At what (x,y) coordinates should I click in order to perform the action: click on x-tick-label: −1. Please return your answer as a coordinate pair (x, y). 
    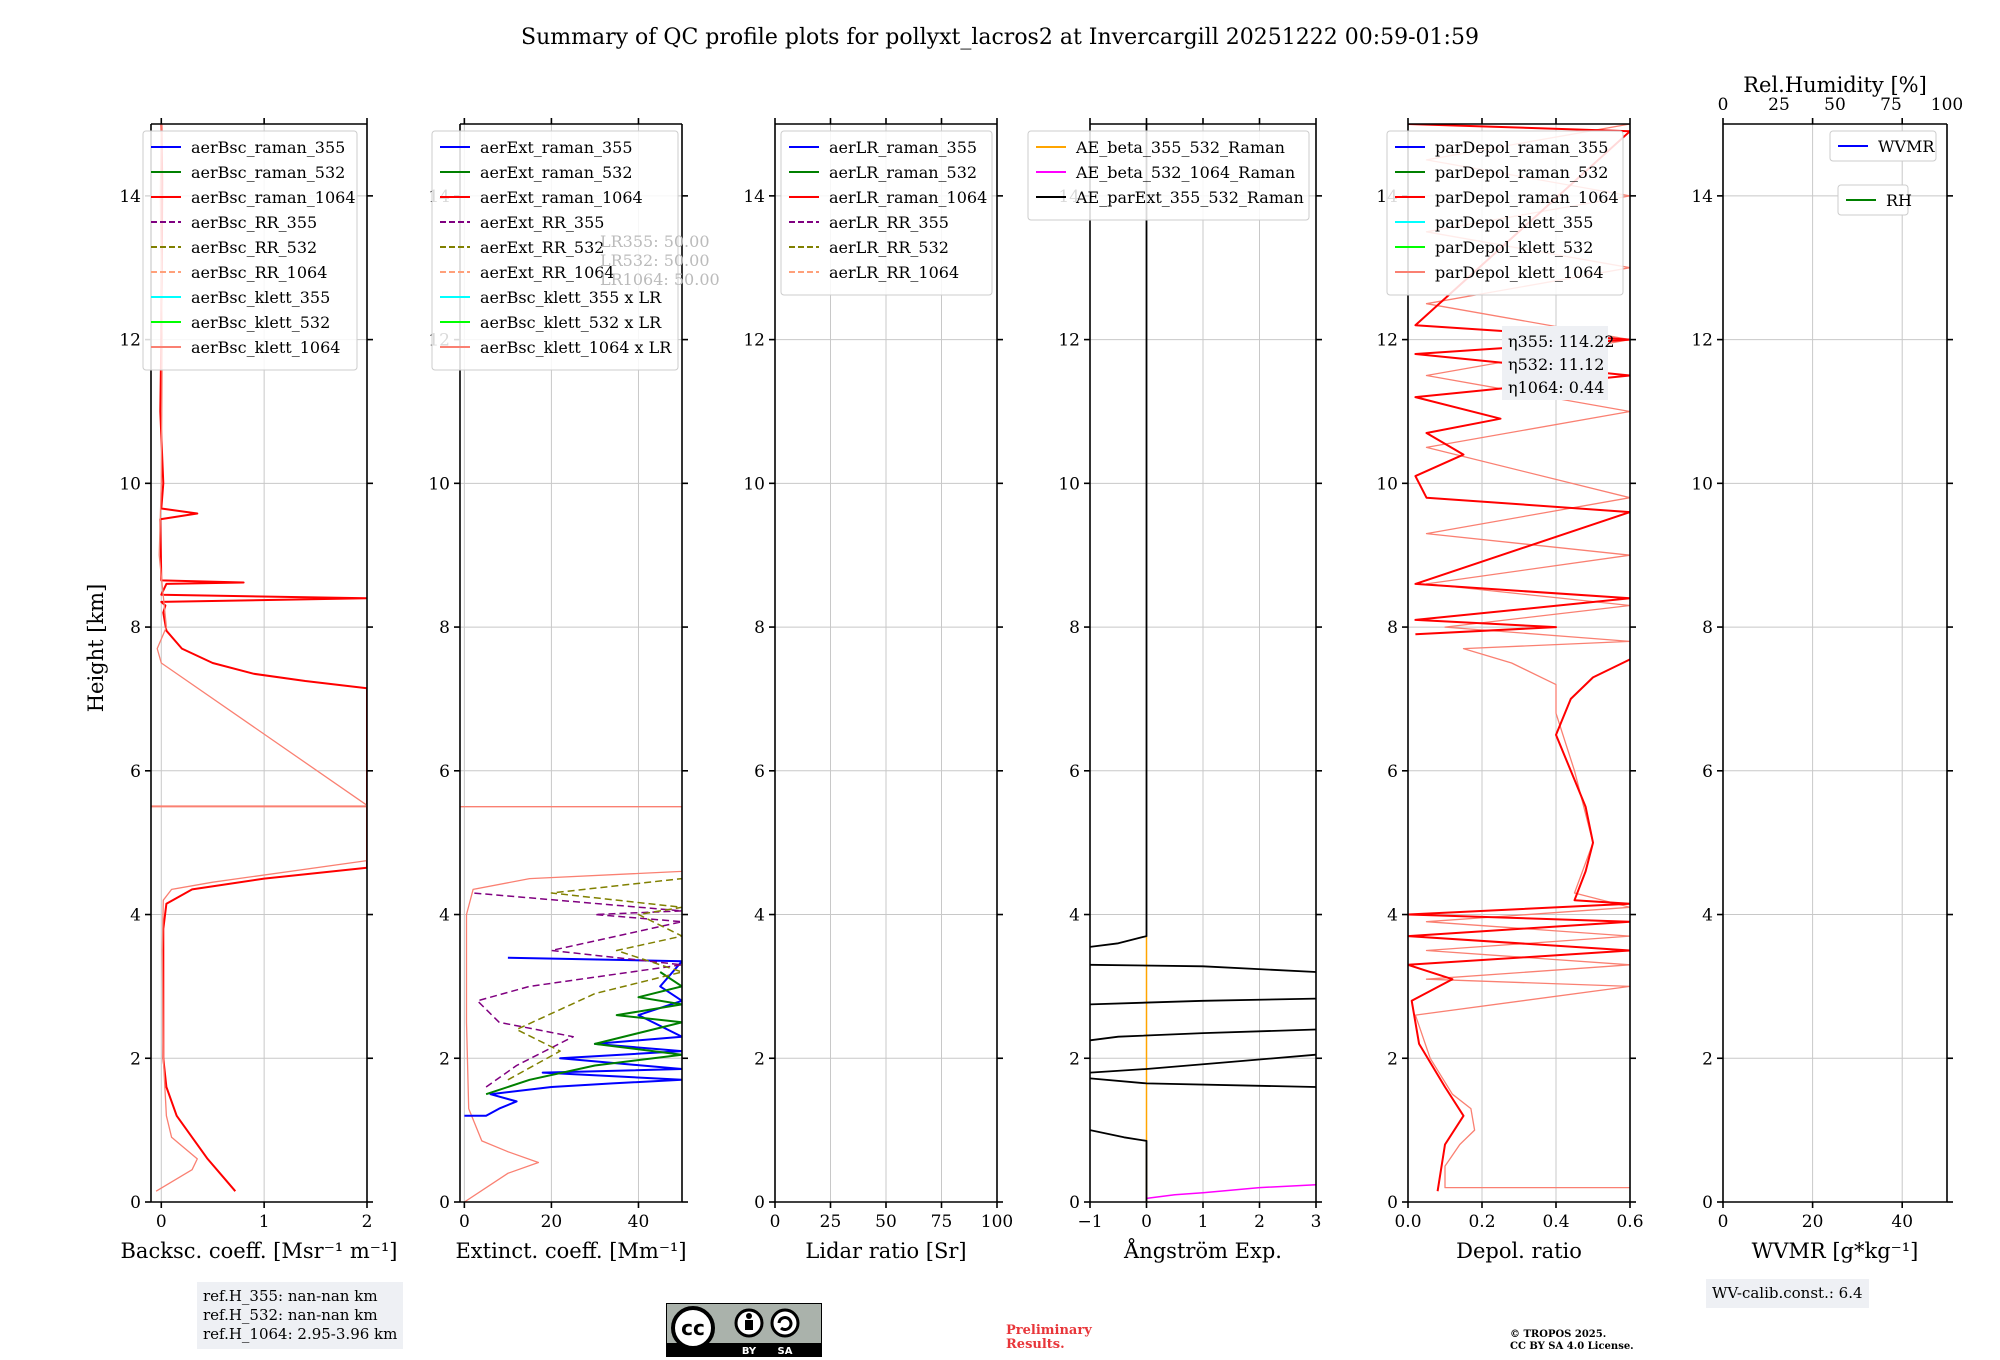
    Looking at the image, I should click on (1089, 1222).